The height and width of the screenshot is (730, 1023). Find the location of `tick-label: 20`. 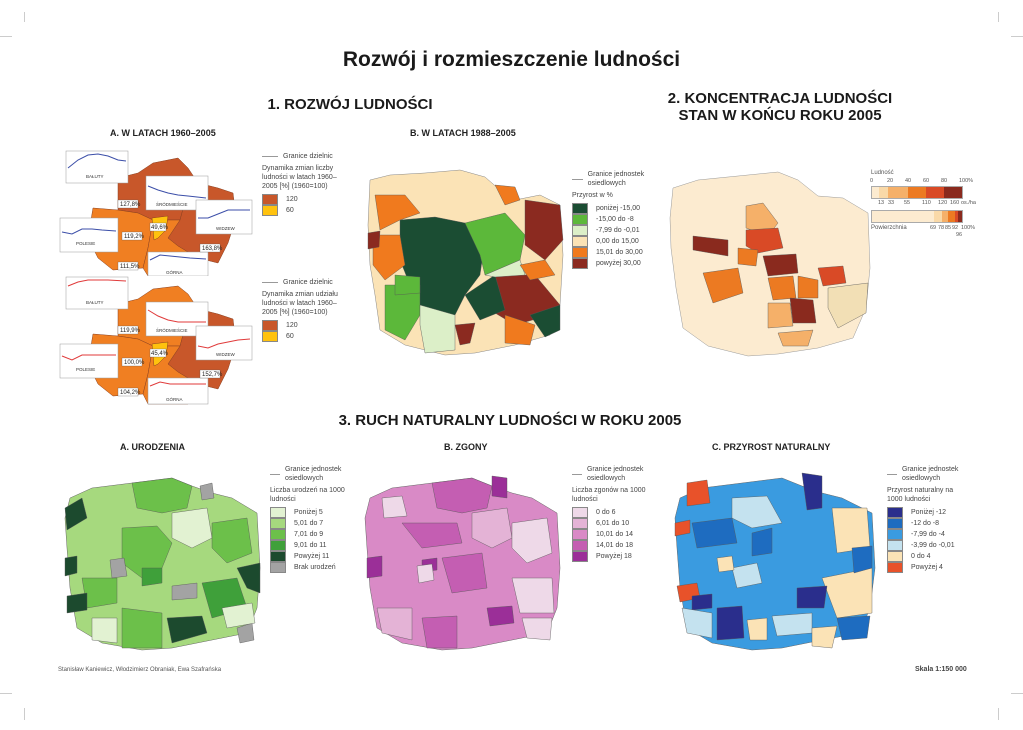

tick-label: 20 is located at coordinates (890, 181).